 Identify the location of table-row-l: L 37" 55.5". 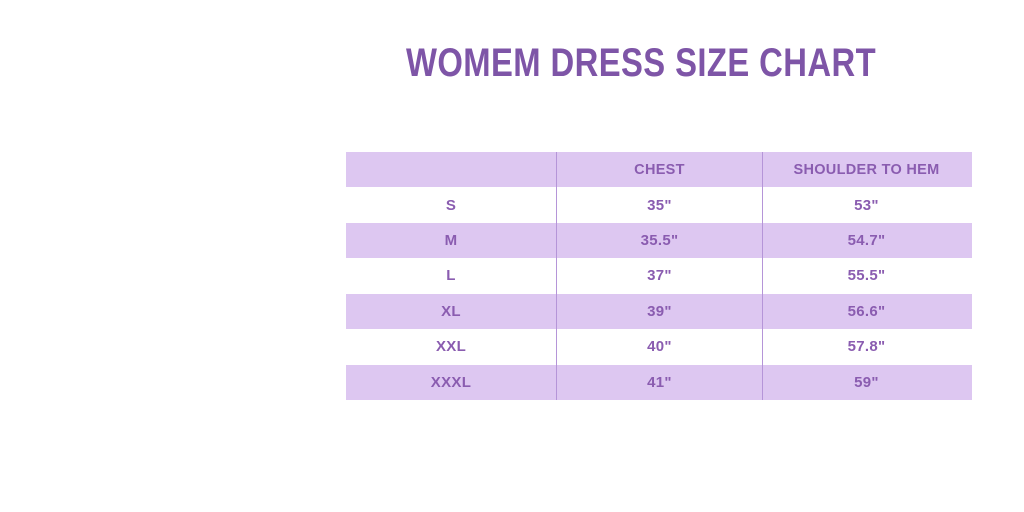
(659, 276).